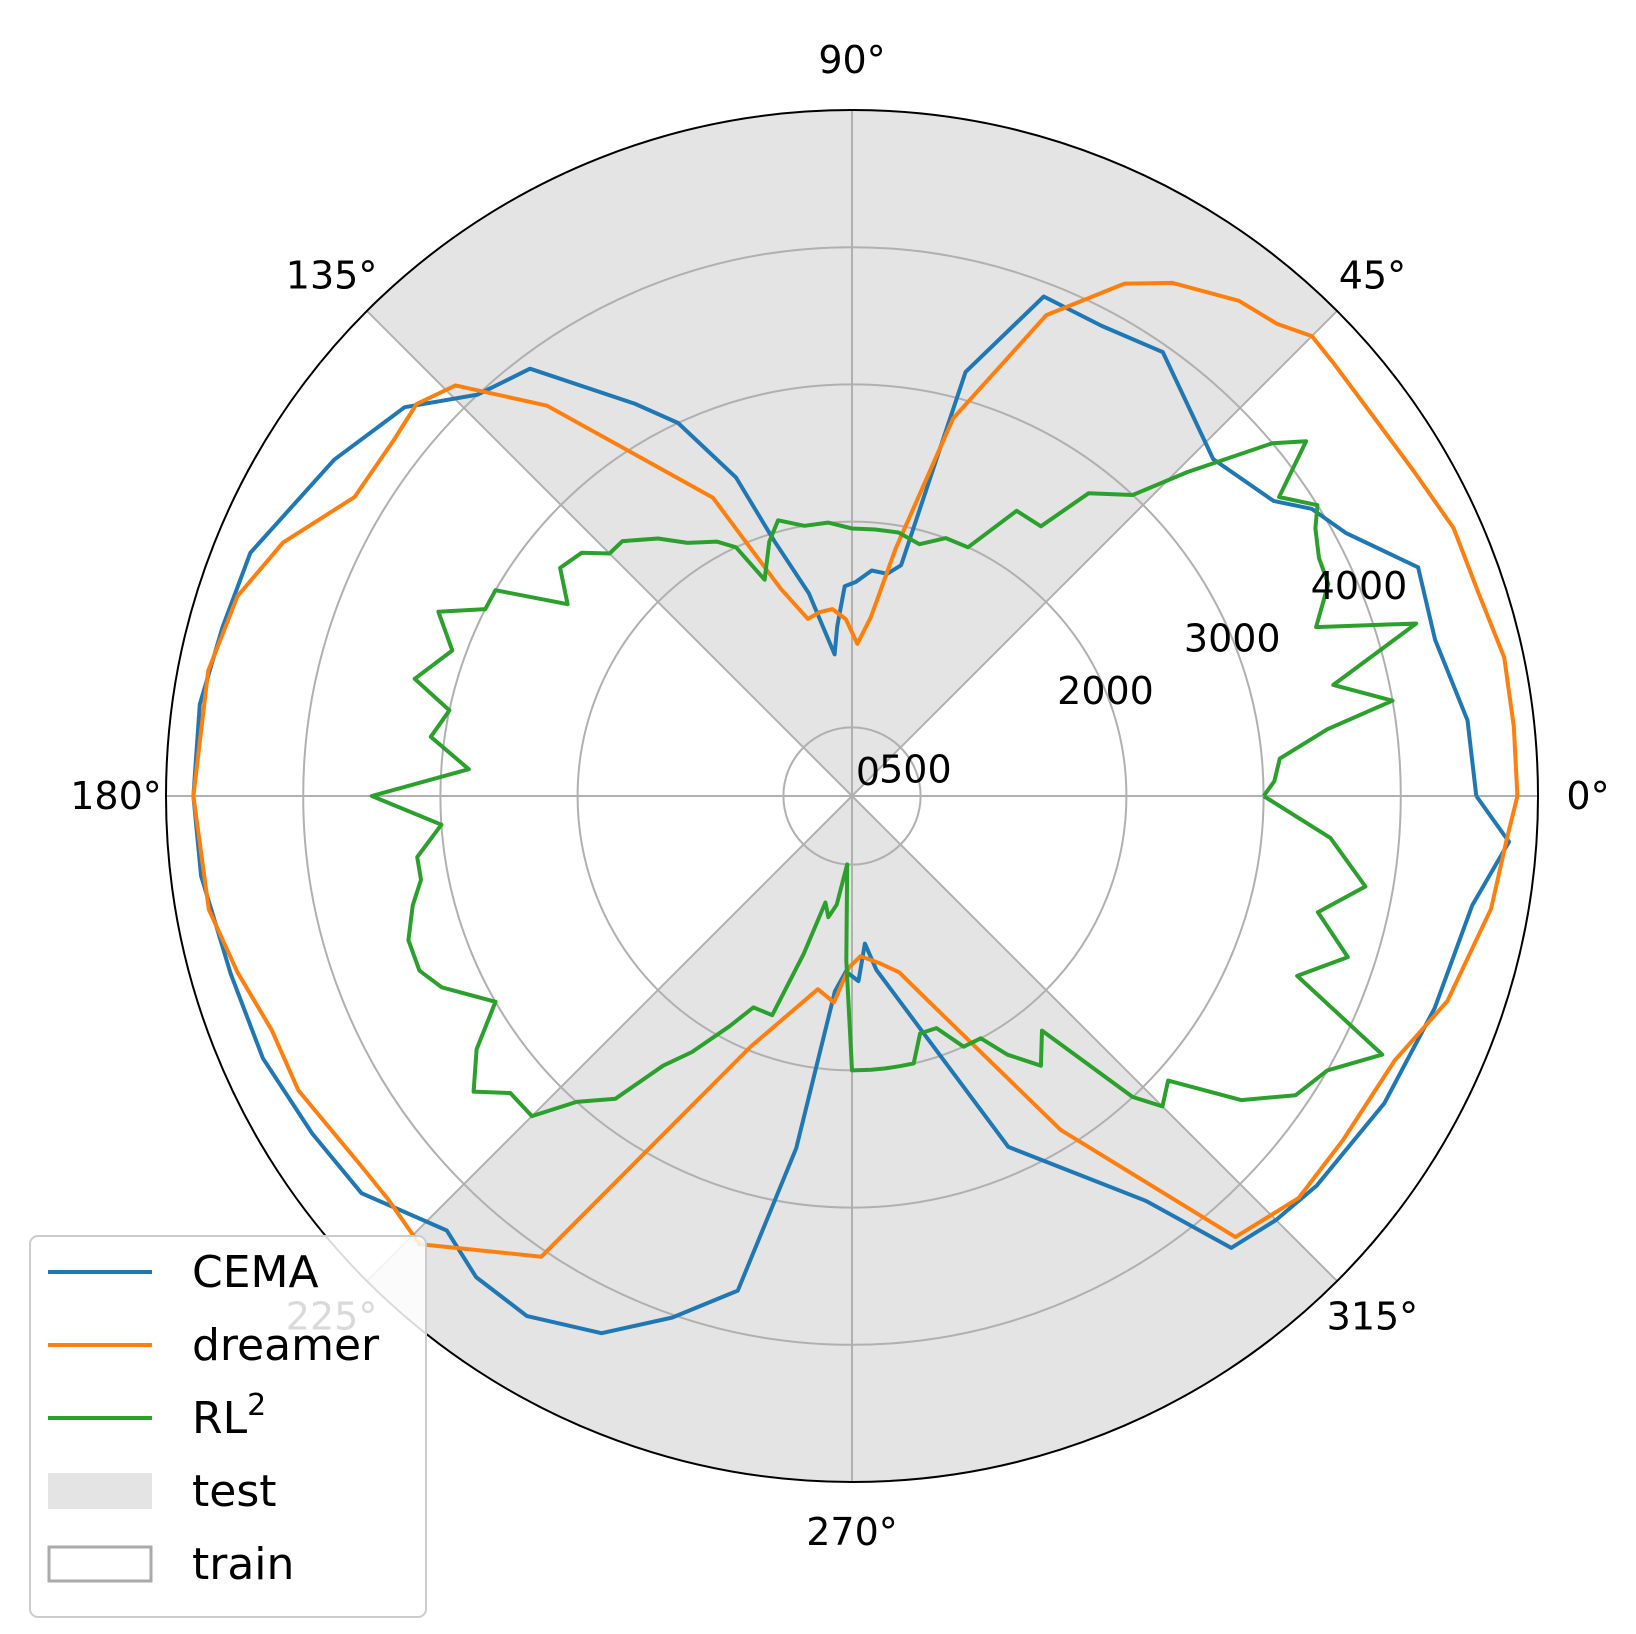 The image size is (1636, 1634). I want to click on legend-swatch-test, so click(100, 1491).